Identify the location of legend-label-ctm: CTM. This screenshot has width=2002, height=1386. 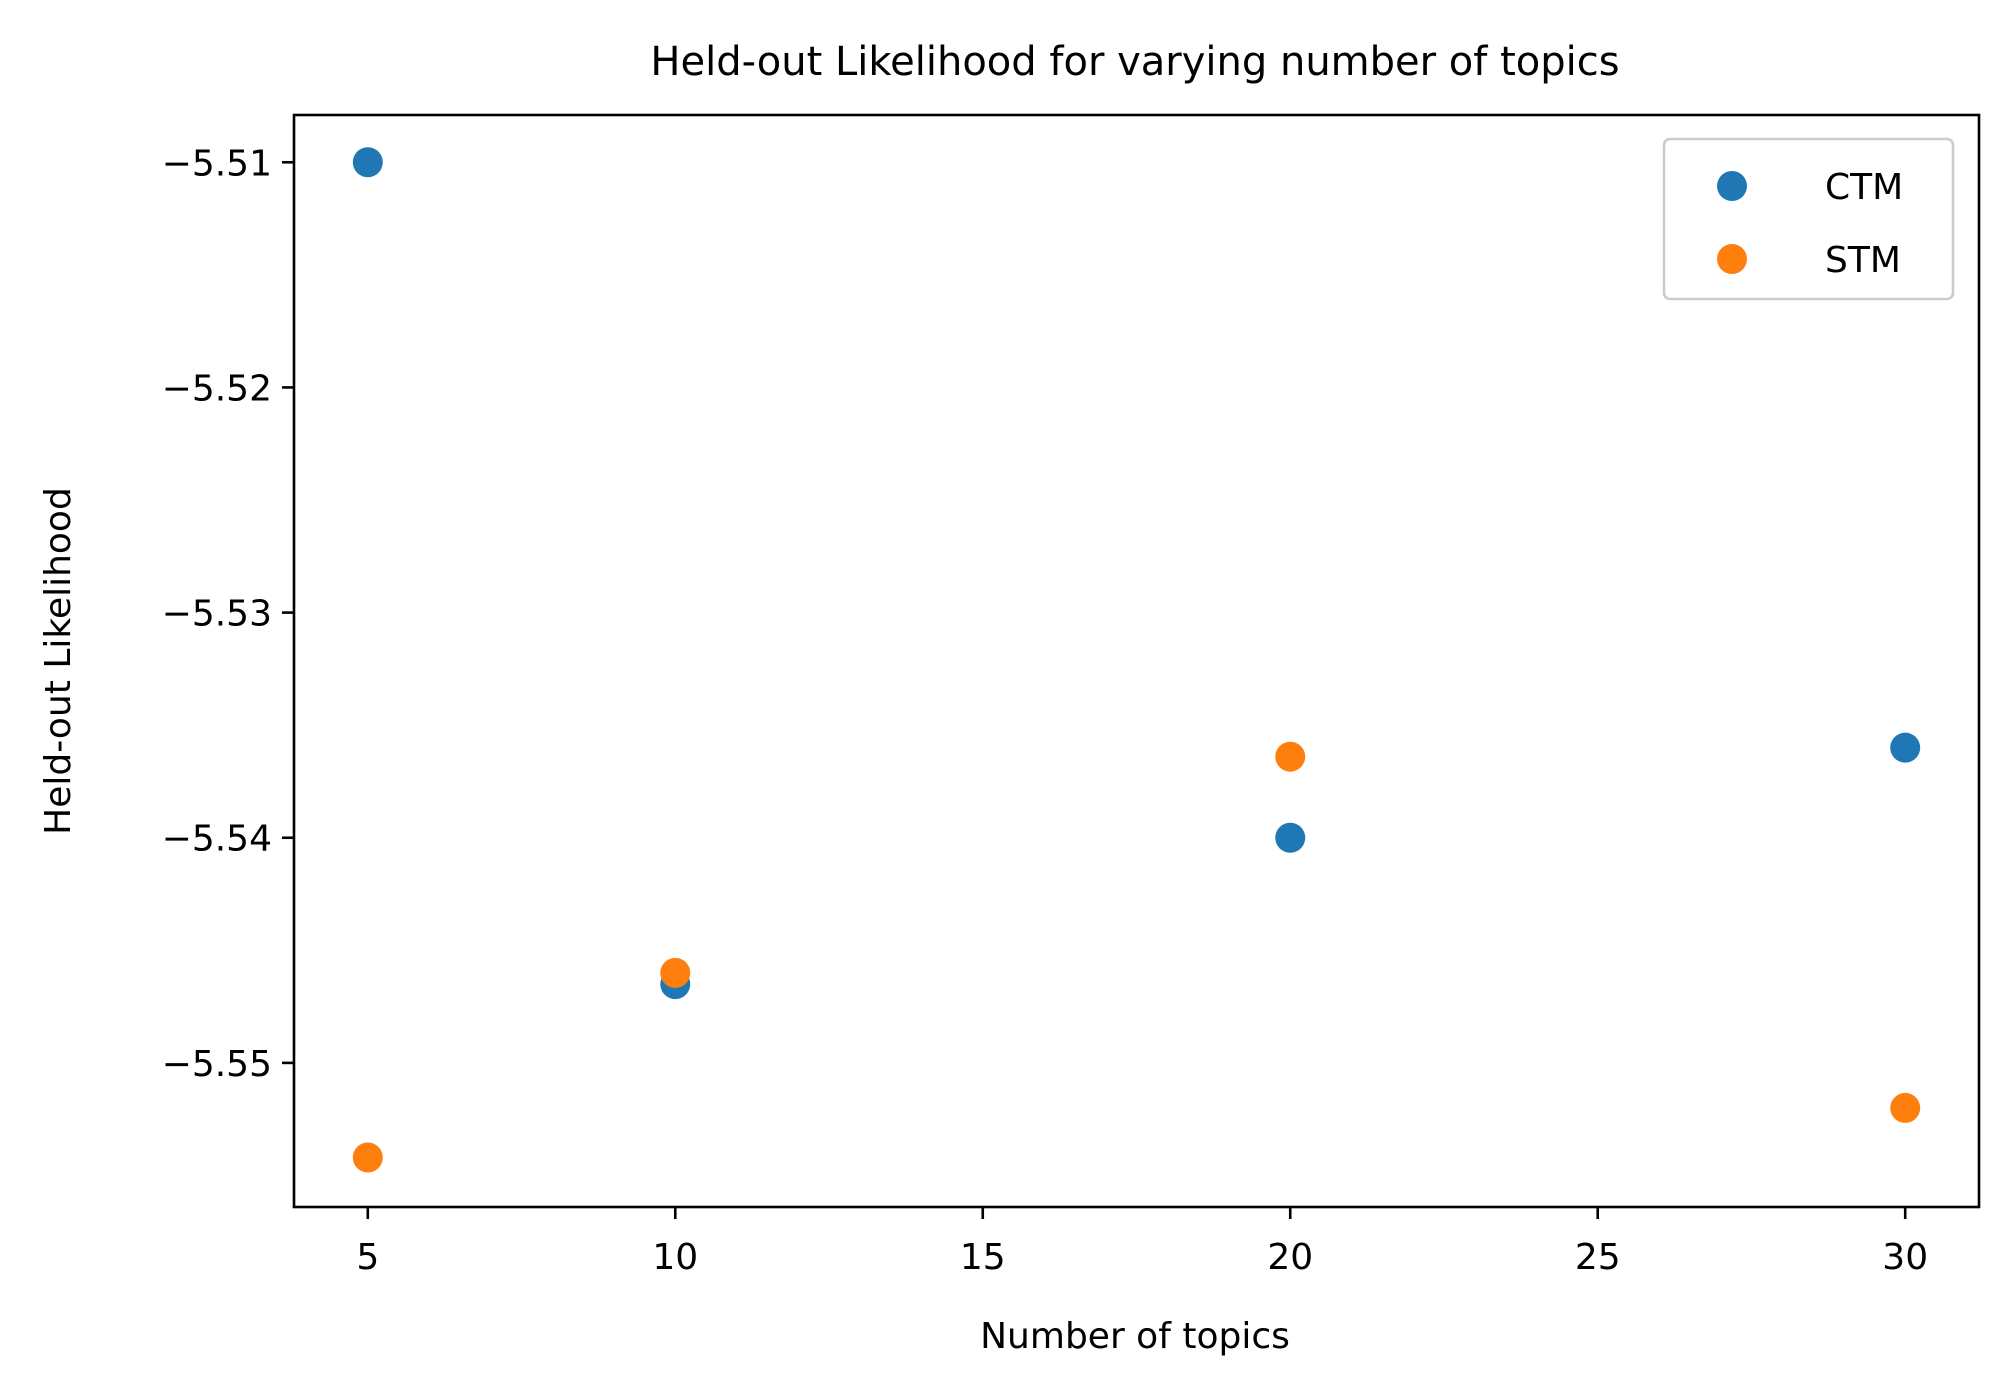
(1864, 187).